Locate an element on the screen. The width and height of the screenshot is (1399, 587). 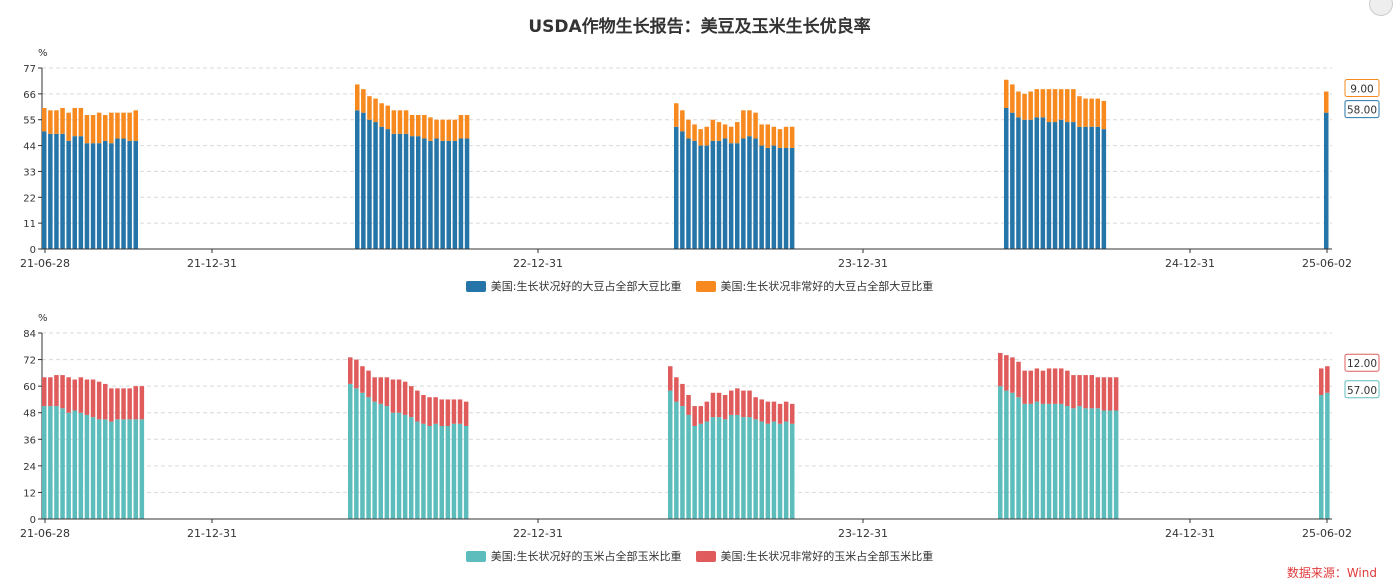
legend-label: 美国:生长状况非常好的玉米占全部玉米比重 is located at coordinates (827, 556).